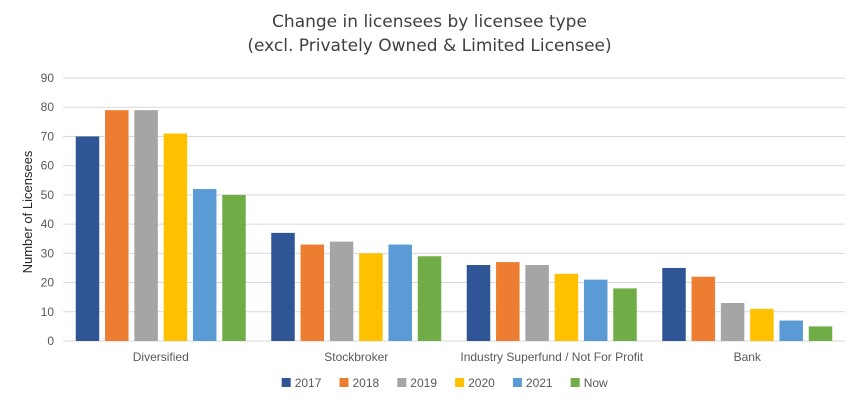 The height and width of the screenshot is (407, 859). I want to click on legend-item-2019: 2019, so click(417, 383).